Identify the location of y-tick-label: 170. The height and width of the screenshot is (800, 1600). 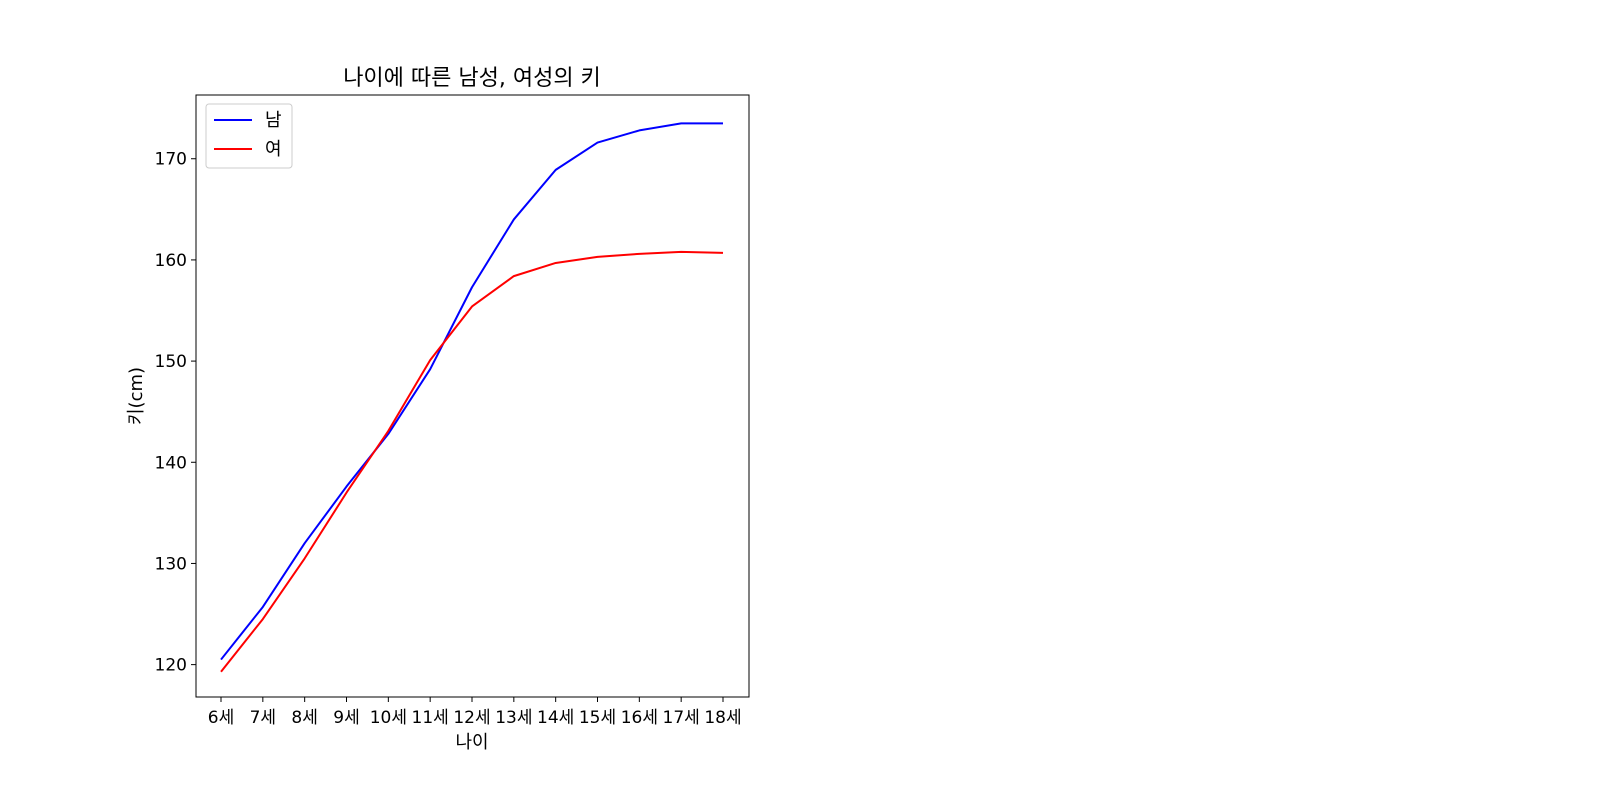
(171, 160).